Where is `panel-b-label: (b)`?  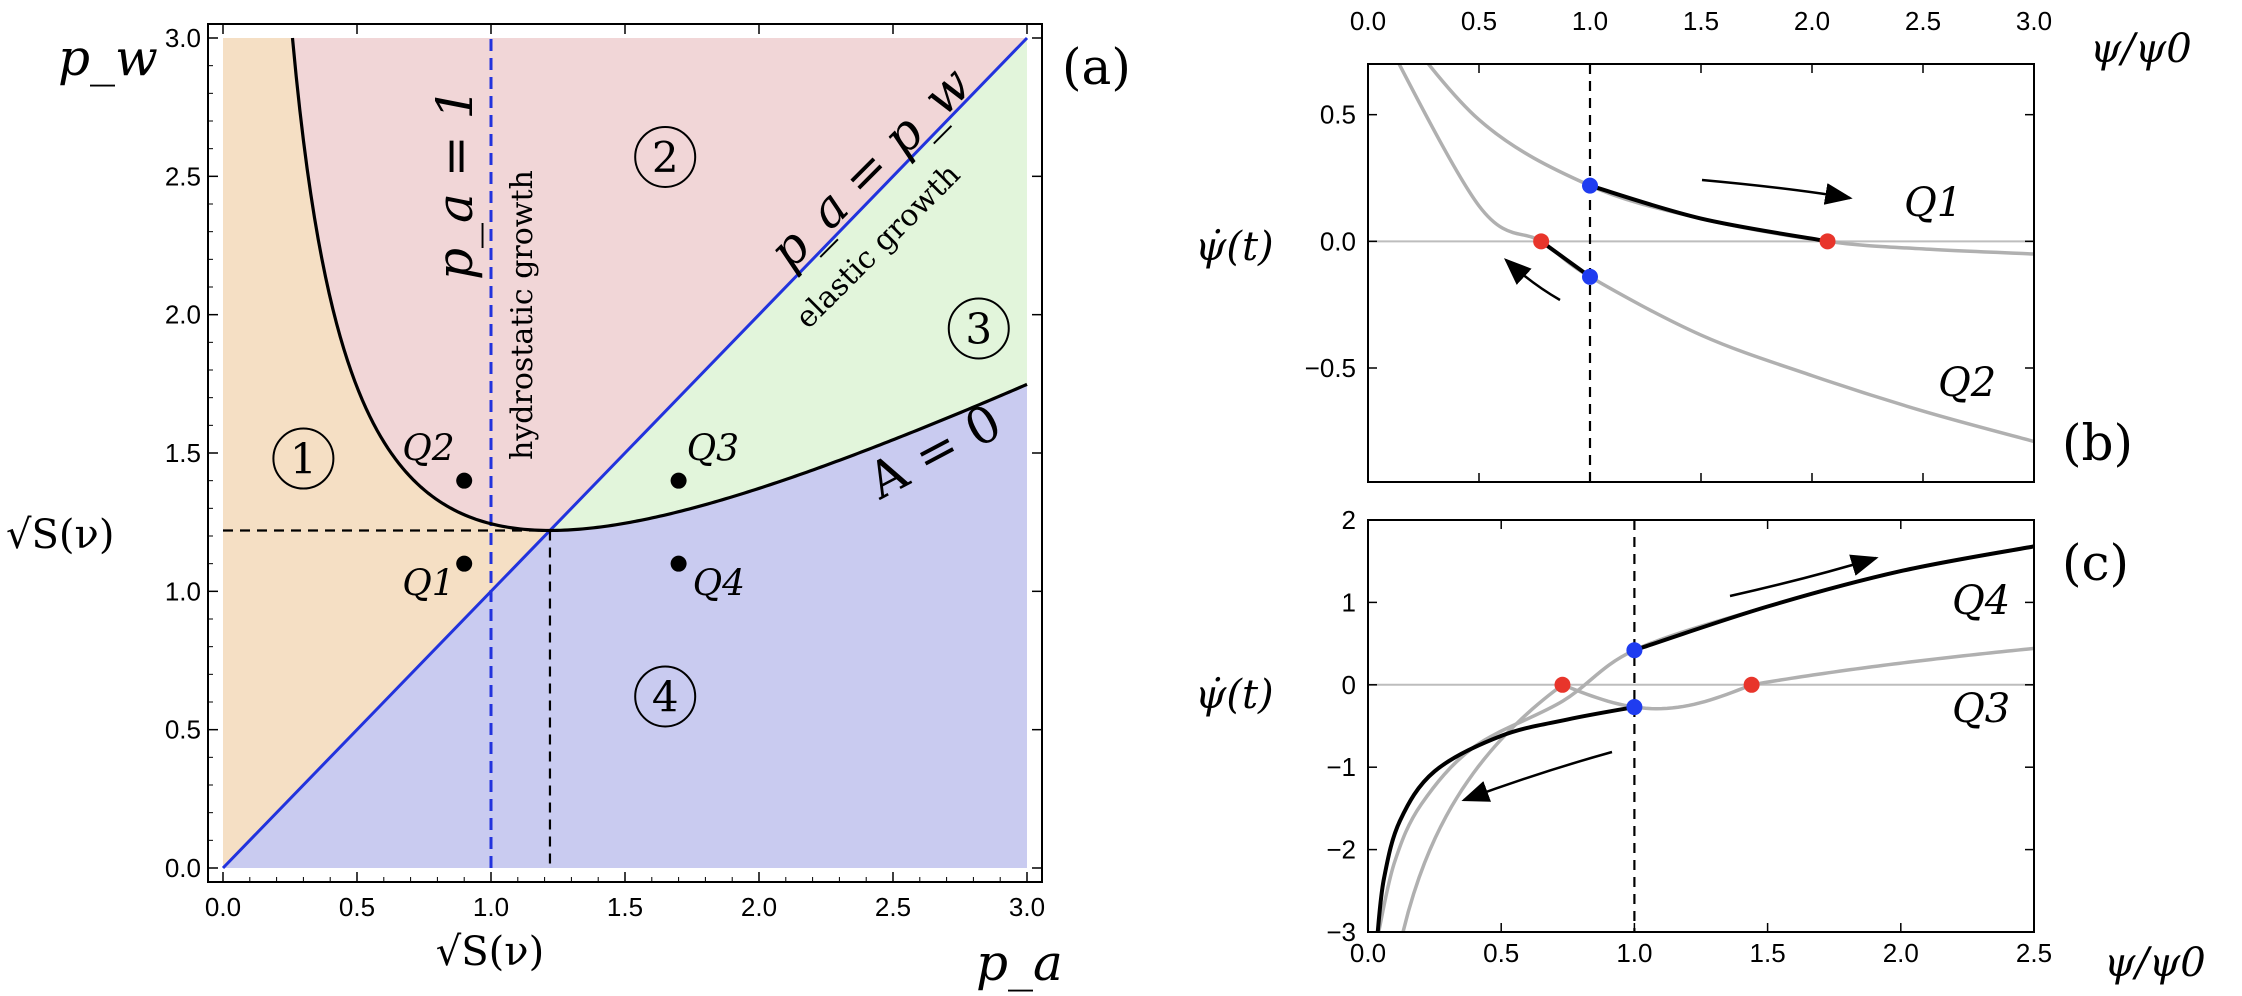
panel-b-label: (b) is located at coordinates (2097, 443).